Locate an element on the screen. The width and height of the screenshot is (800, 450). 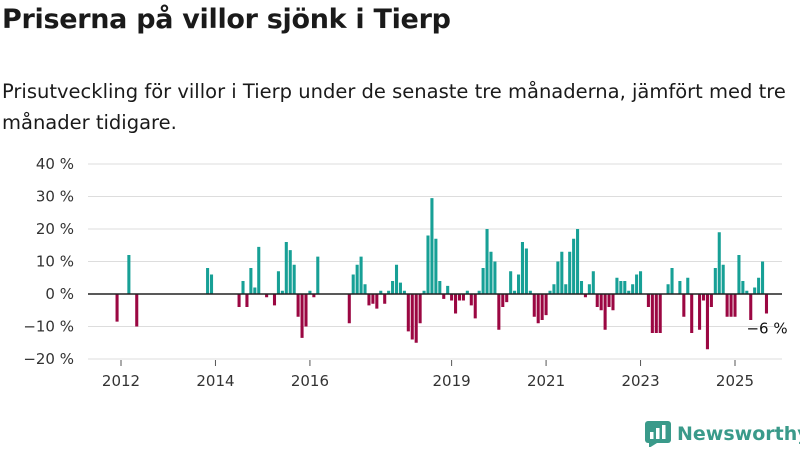
y-tick-label: 40 % is located at coordinates (55, 164).